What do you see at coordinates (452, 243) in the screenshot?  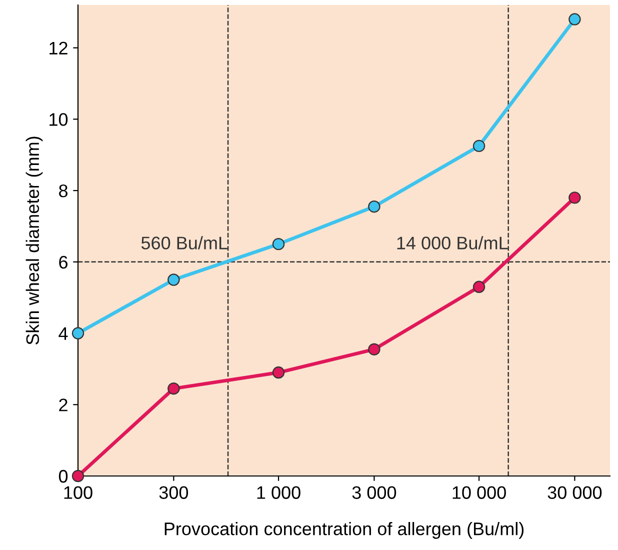 I see `ref-line-label: 14 000 Bu/mL` at bounding box center [452, 243].